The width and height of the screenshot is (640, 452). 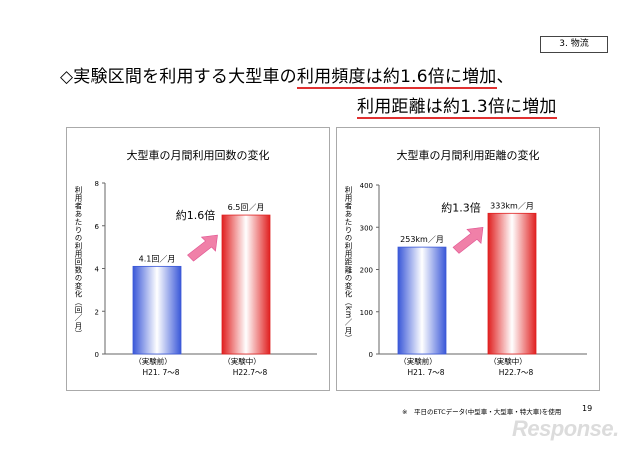 I want to click on increase-label: 約1.3倍, so click(x=461, y=207).